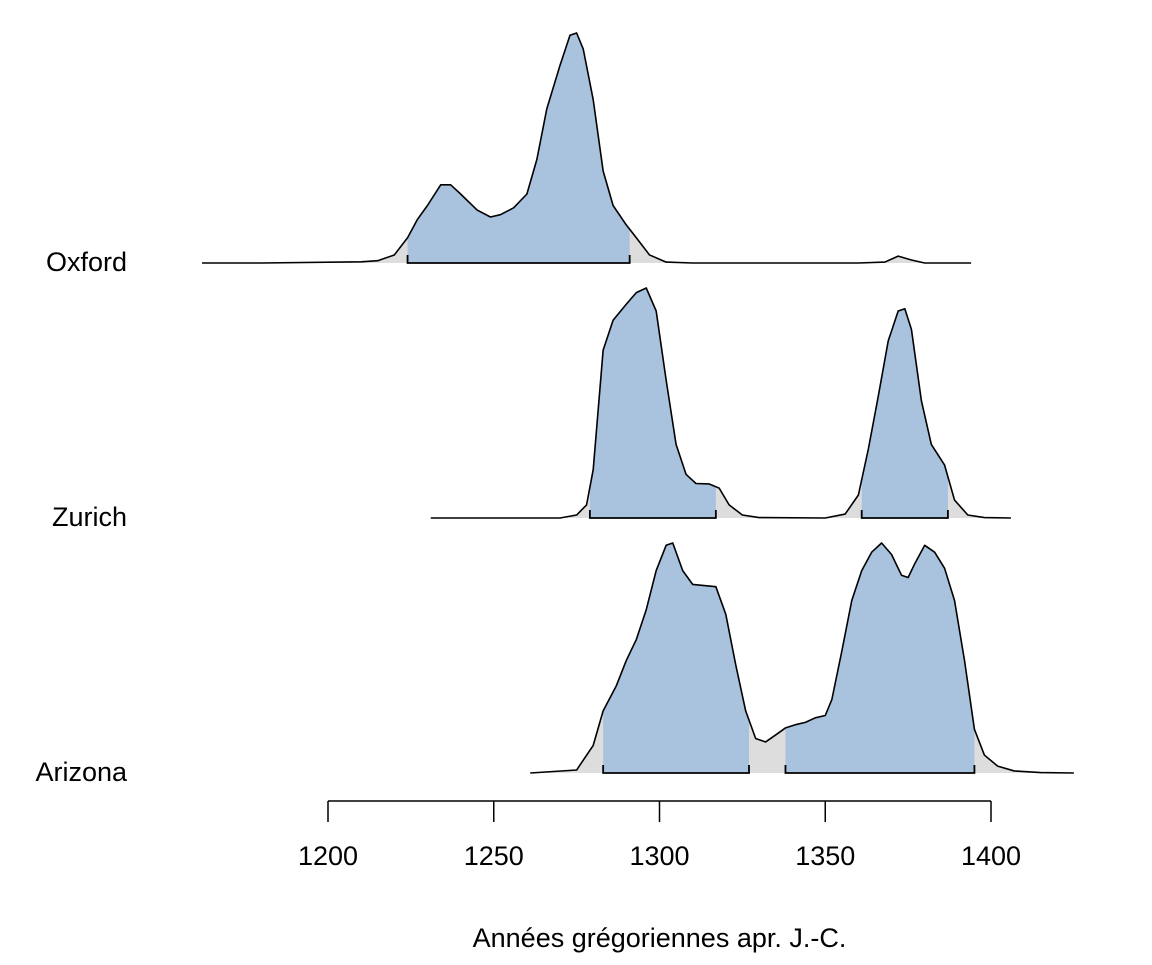 Image resolution: width=1152 pixels, height=965 pixels. Describe the element at coordinates (660, 938) in the screenshot. I see `x-axis-title: Années grégoriennes apr. J.-C.` at that location.